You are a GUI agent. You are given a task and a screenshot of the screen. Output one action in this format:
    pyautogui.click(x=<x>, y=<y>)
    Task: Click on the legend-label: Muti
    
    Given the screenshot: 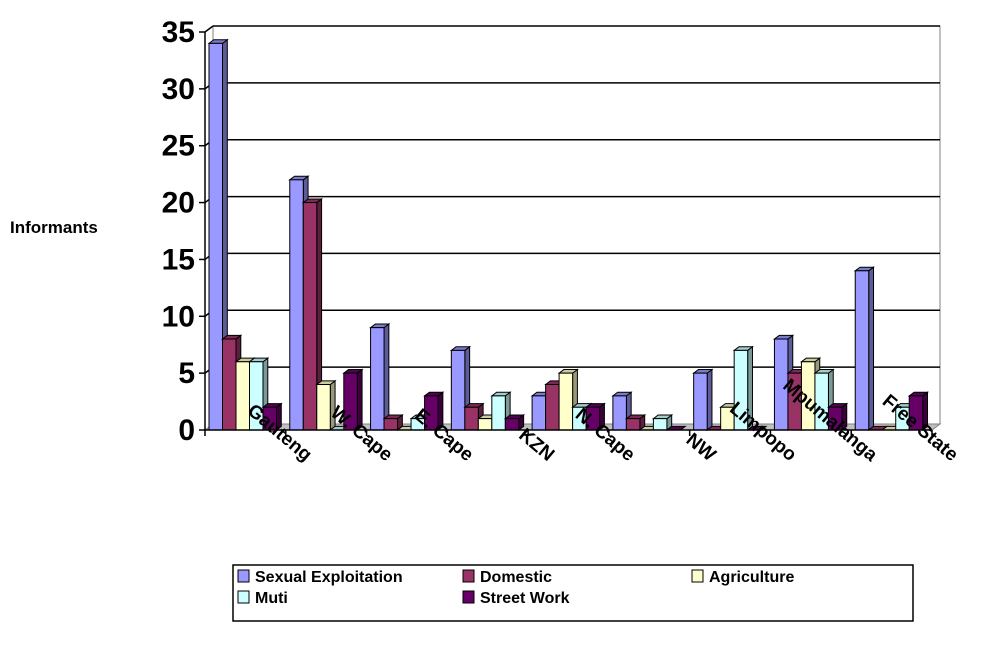 What is the action you would take?
    pyautogui.click(x=271, y=598)
    